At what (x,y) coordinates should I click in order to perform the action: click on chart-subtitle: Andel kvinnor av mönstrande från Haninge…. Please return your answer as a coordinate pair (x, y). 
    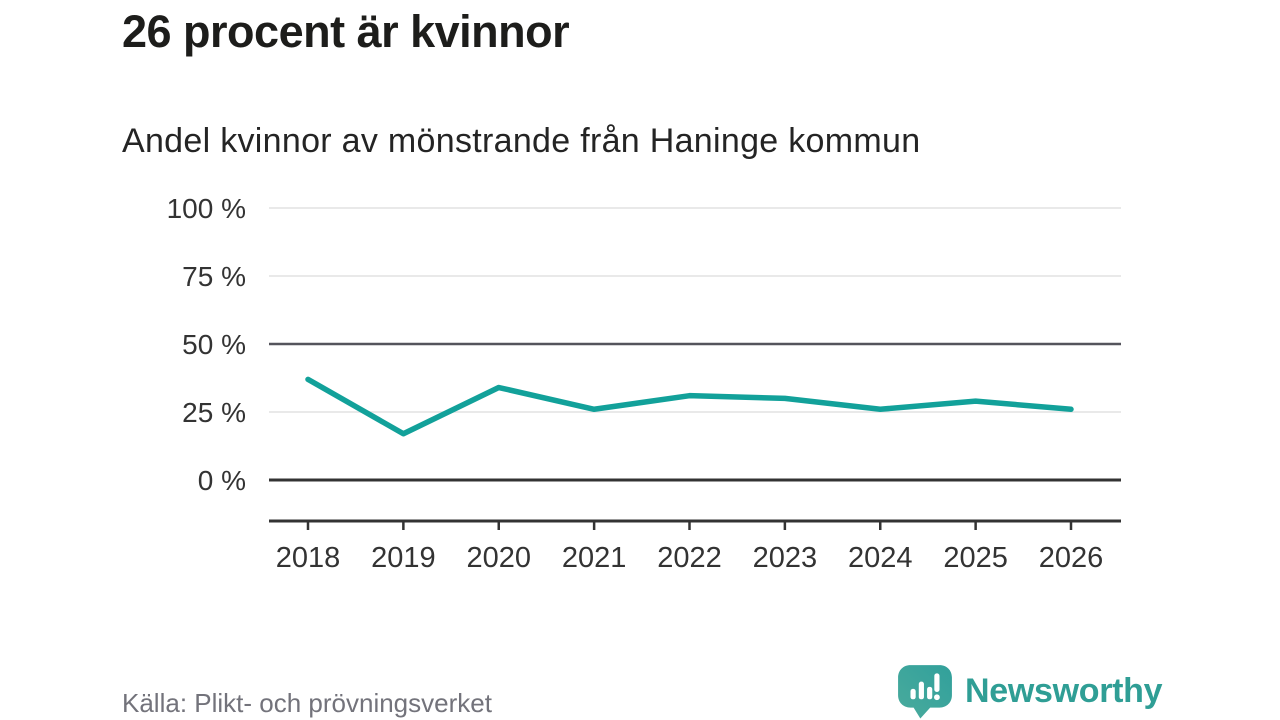
    Looking at the image, I should click on (521, 141).